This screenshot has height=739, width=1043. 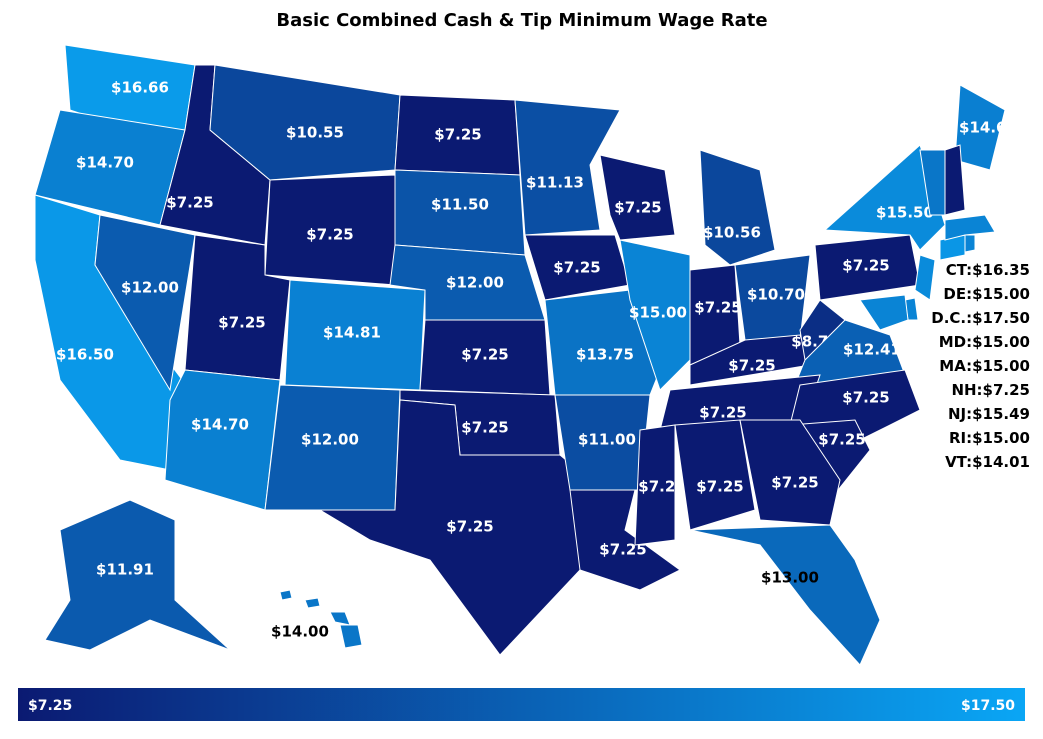 What do you see at coordinates (1001, 270) in the screenshot?
I see `small-state-value: $16.35` at bounding box center [1001, 270].